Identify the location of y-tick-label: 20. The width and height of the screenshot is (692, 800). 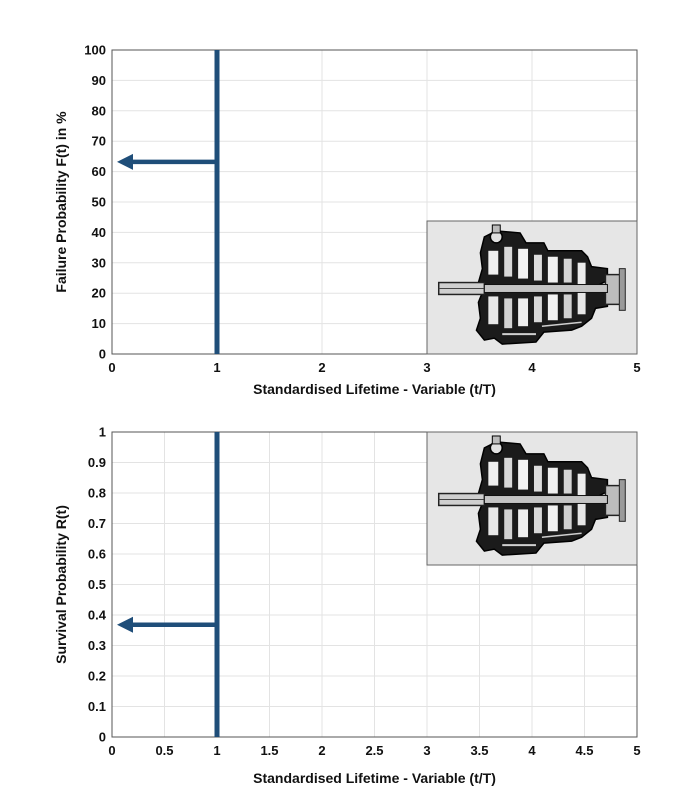
(99, 293).